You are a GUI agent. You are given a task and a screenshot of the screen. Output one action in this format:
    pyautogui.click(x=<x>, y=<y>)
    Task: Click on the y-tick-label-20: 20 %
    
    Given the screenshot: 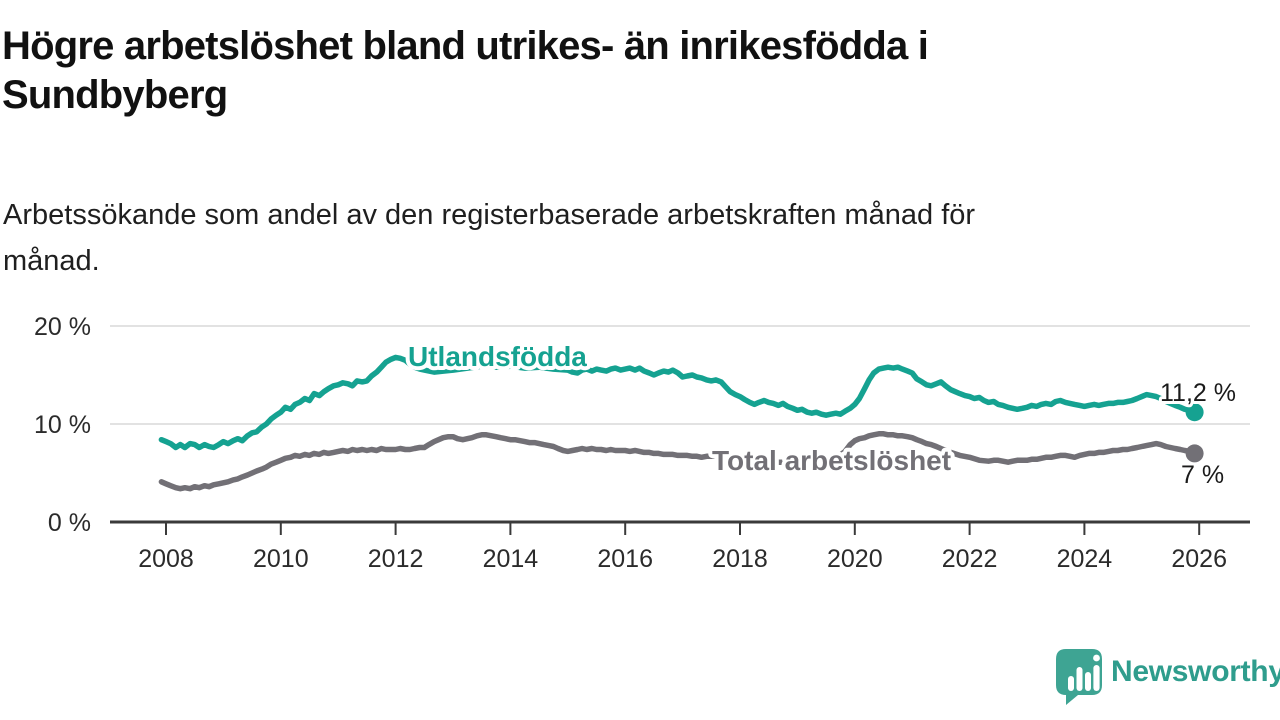 What is the action you would take?
    pyautogui.click(x=62, y=327)
    